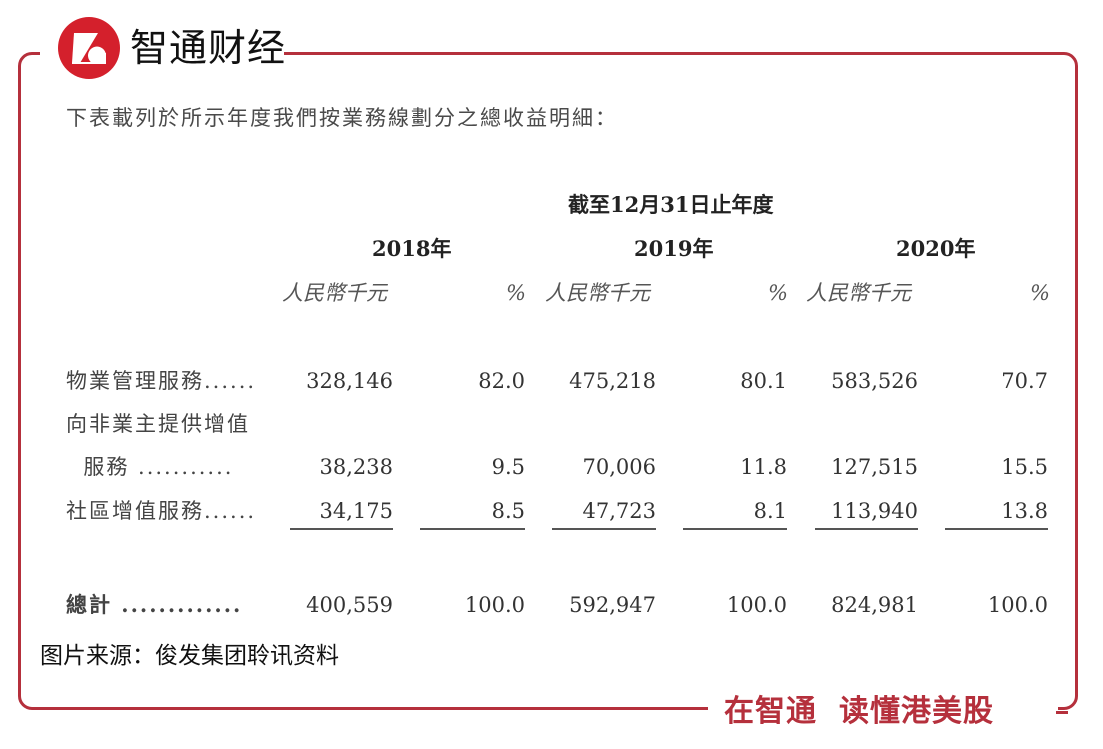 This screenshot has width=1103, height=749. I want to click on unit-amount-2020: 人民幣千元, so click(858, 293).